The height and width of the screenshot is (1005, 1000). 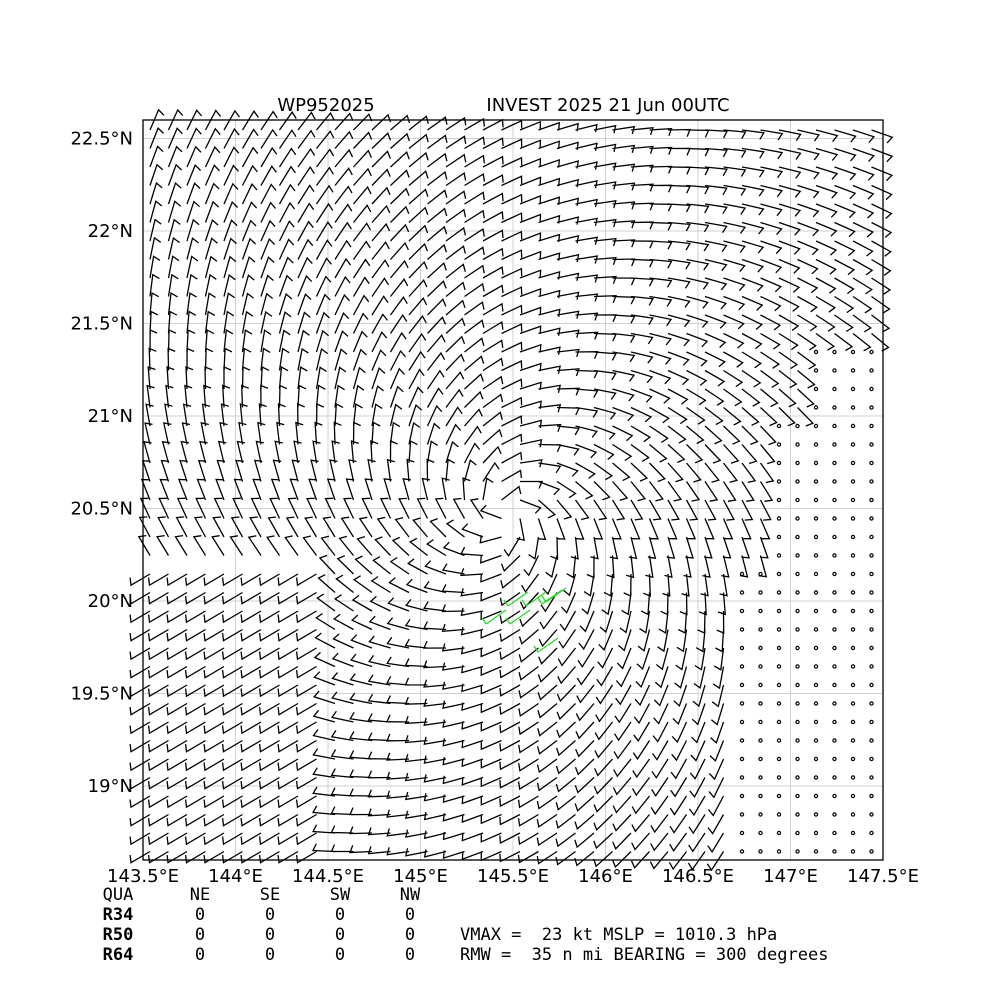 What do you see at coordinates (200, 955) in the screenshot?
I see `table-cell: 0` at bounding box center [200, 955].